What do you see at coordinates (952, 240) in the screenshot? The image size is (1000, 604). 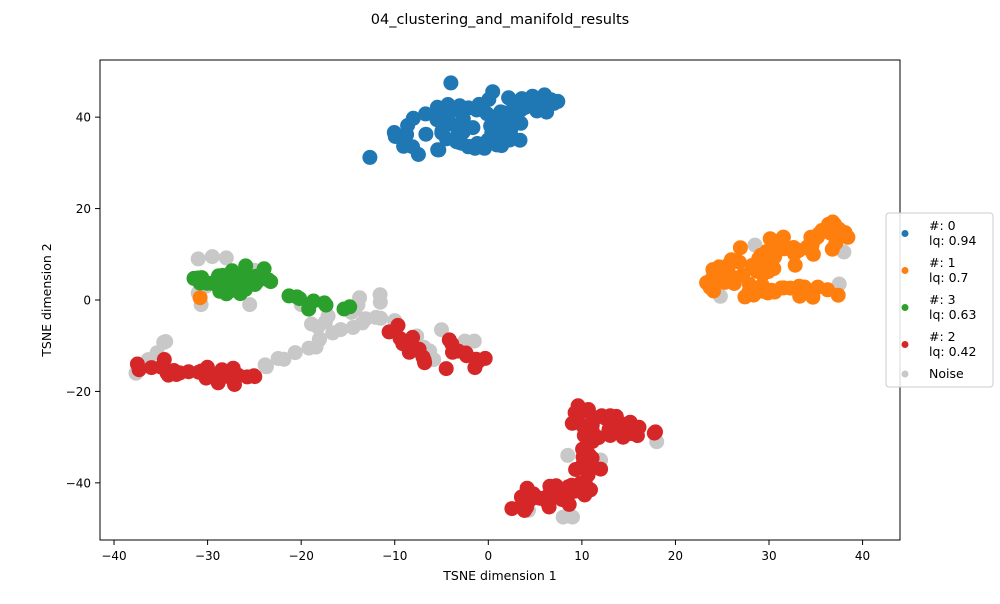 I see `legend-label: lq: 0.94` at bounding box center [952, 240].